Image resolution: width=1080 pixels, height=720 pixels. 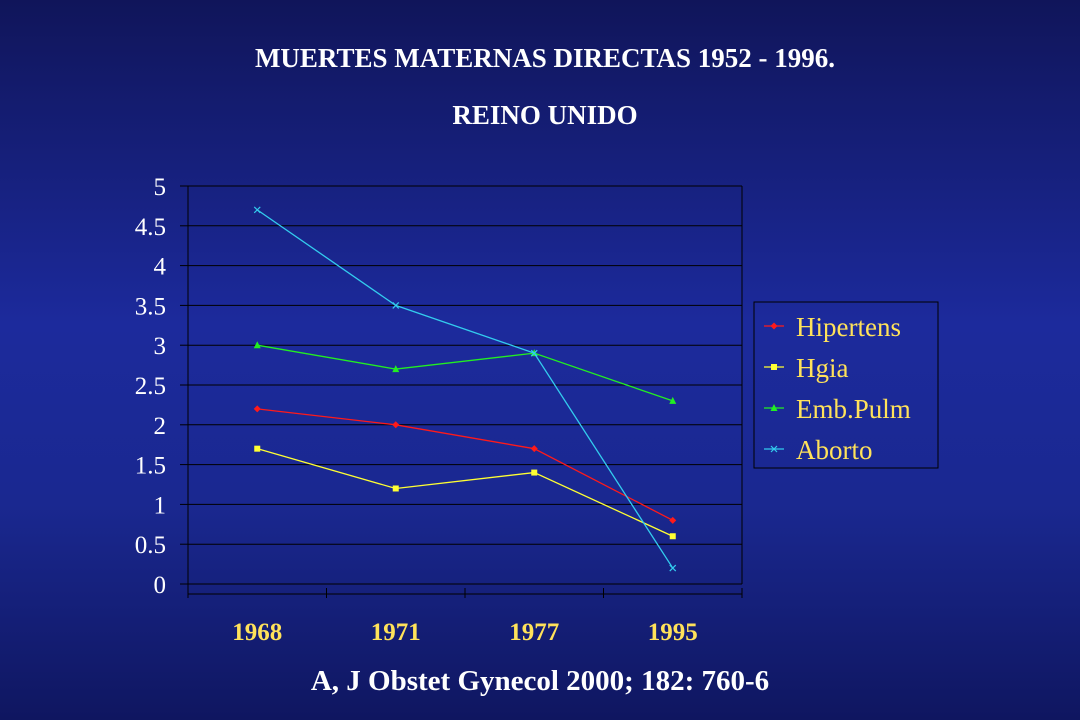 What do you see at coordinates (534, 632) in the screenshot?
I see `x-tick-label: 1977` at bounding box center [534, 632].